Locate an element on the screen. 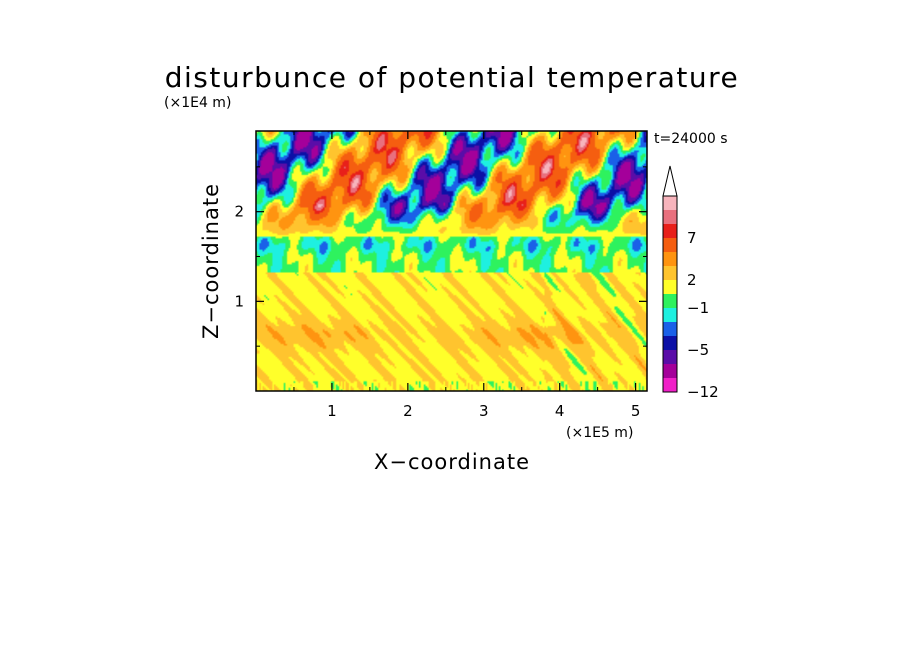 This screenshot has height=654, width=904. colorbar-label: −5 is located at coordinates (698, 350).